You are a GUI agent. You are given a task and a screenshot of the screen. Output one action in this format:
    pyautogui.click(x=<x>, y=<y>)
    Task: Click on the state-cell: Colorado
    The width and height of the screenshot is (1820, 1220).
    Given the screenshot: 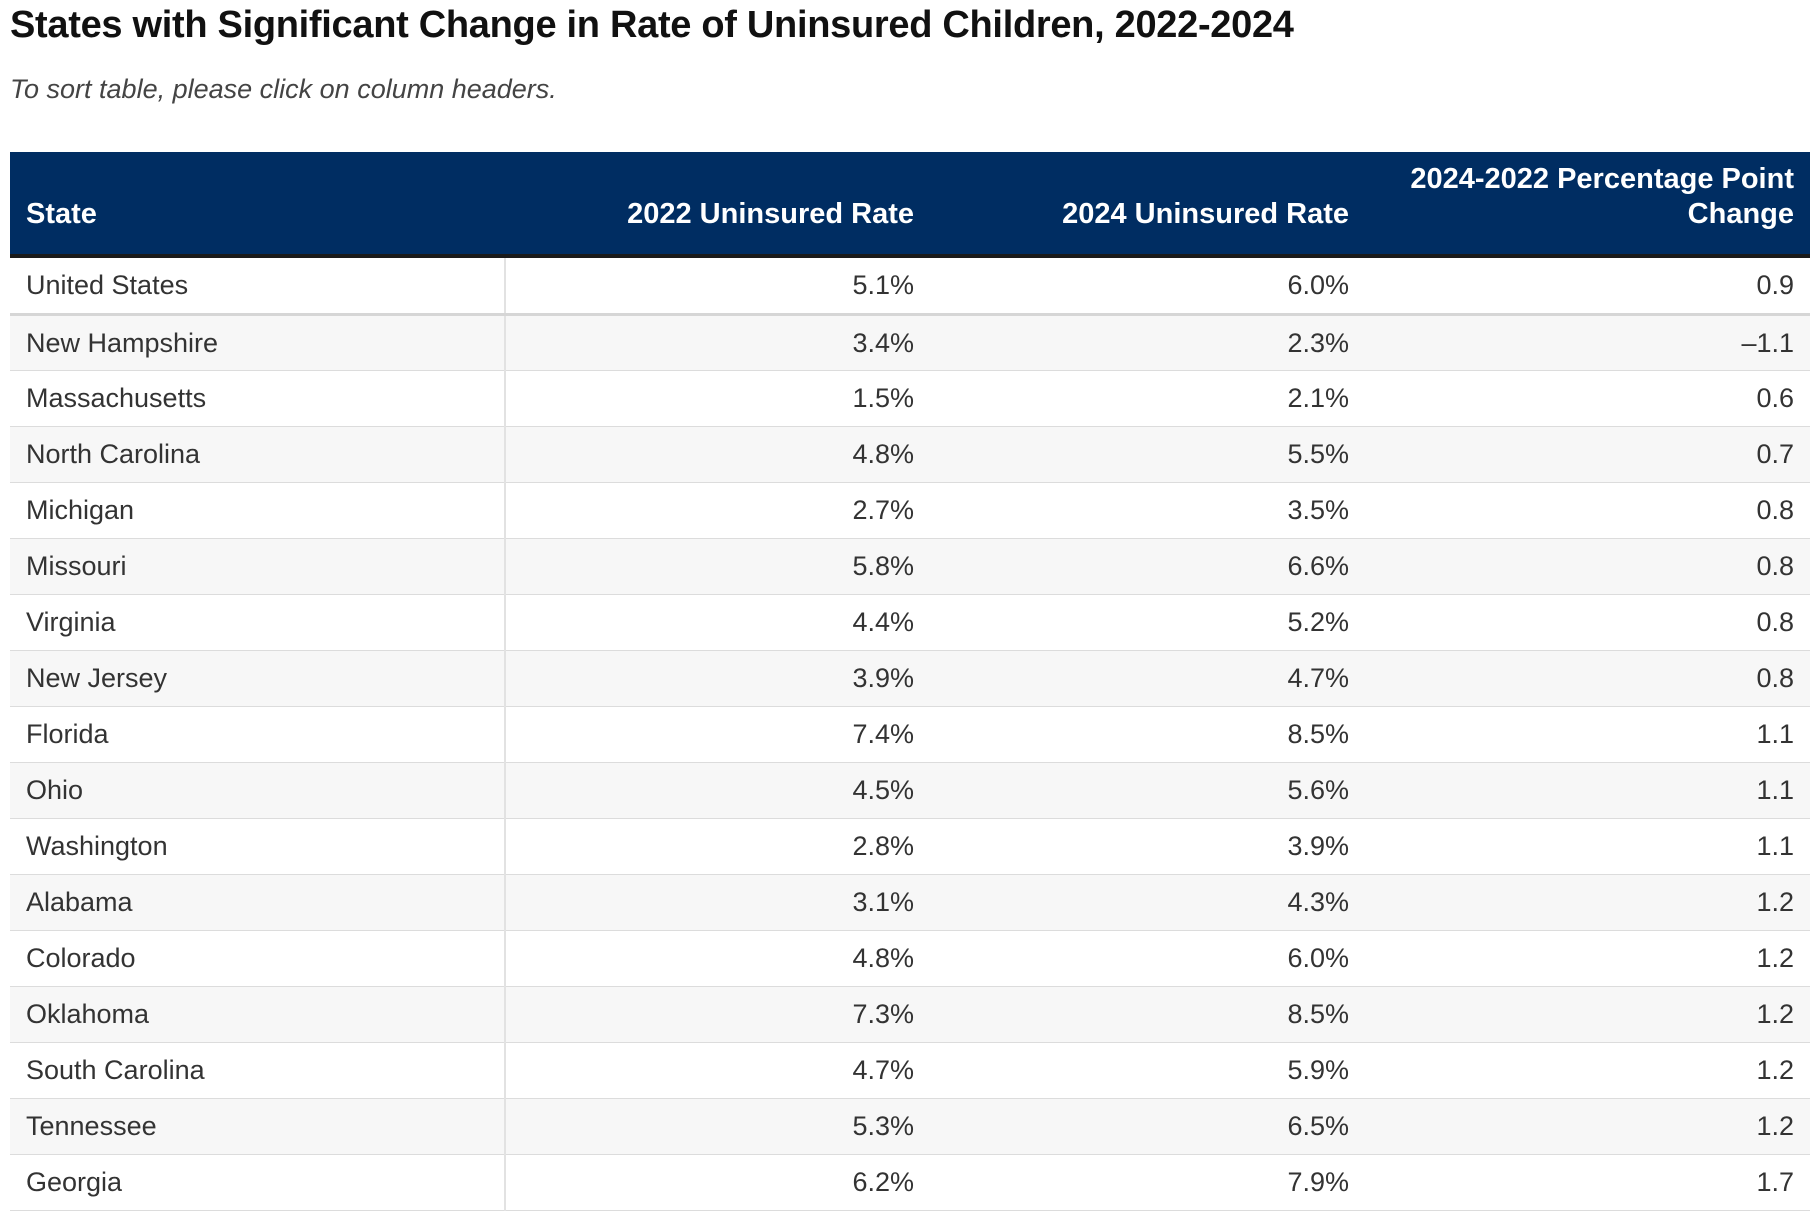 What is the action you would take?
    pyautogui.click(x=258, y=958)
    